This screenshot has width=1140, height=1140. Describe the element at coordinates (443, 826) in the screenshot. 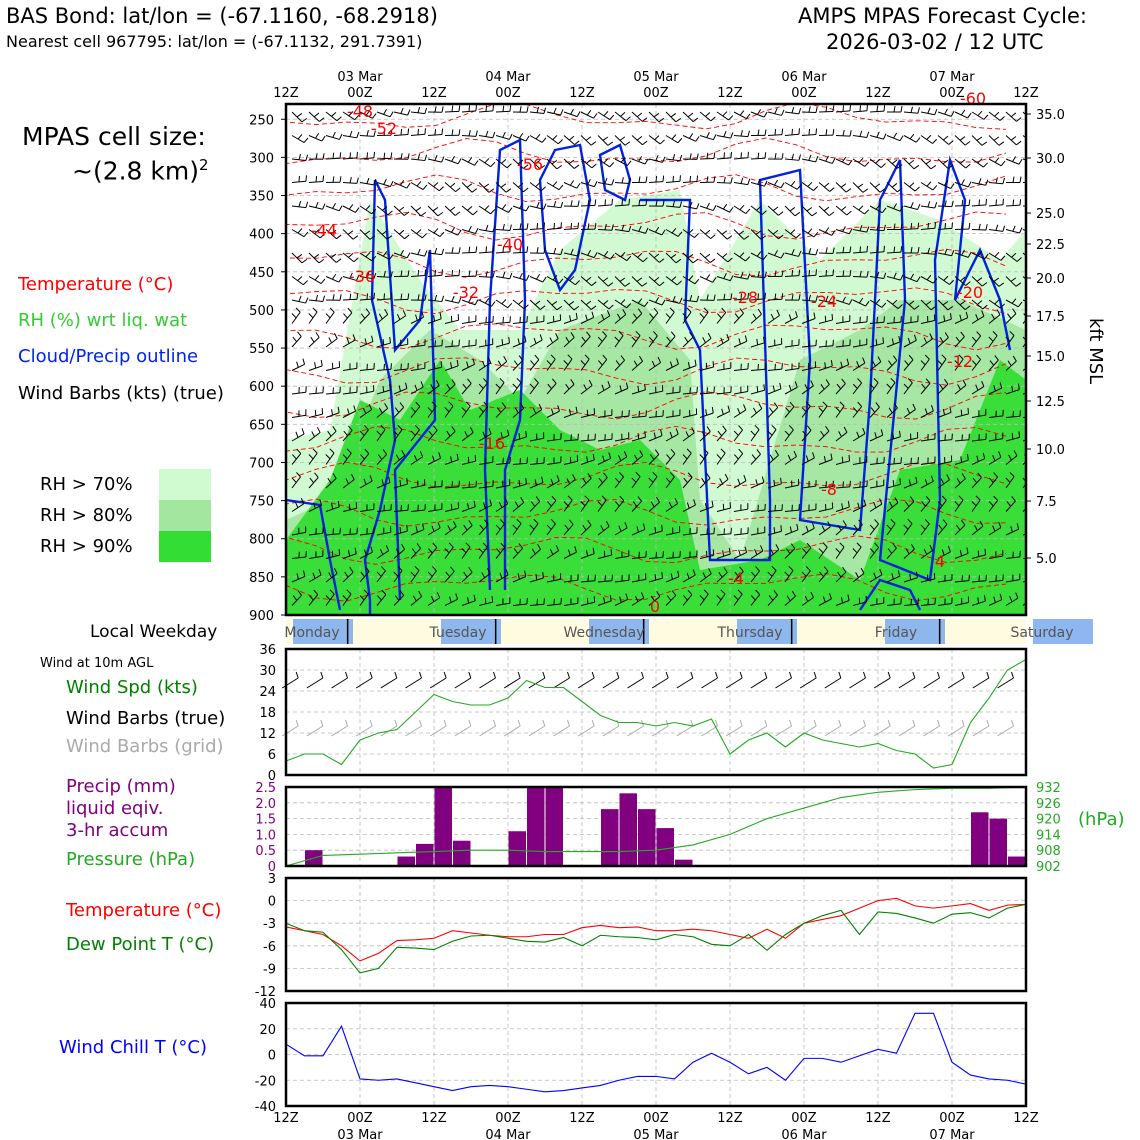

I see `precip-bar` at that location.